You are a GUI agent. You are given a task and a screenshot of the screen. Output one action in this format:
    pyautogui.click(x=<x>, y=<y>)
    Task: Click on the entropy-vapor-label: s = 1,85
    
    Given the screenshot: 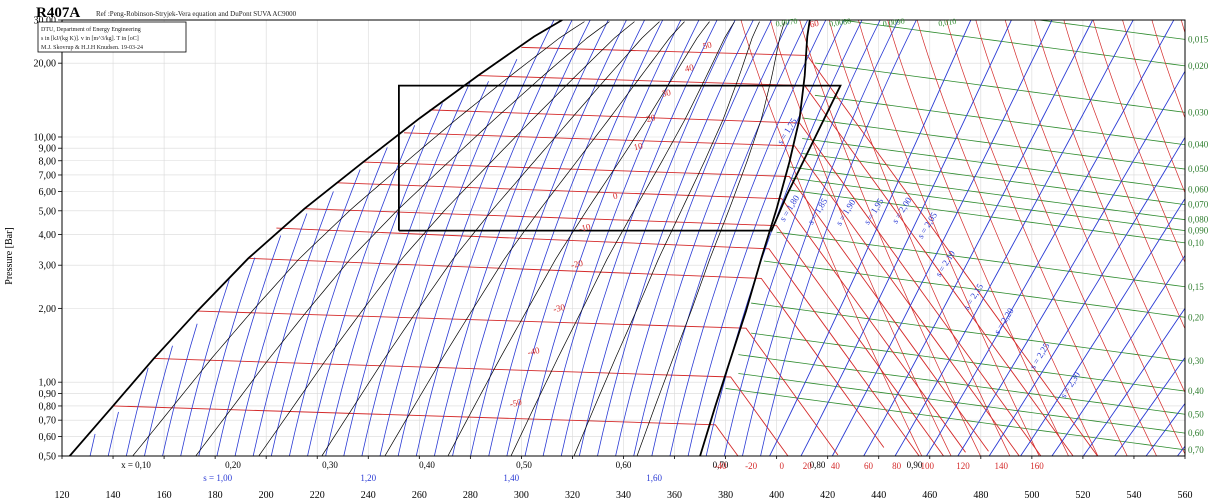 What is the action you would take?
    pyautogui.click(x=818, y=211)
    